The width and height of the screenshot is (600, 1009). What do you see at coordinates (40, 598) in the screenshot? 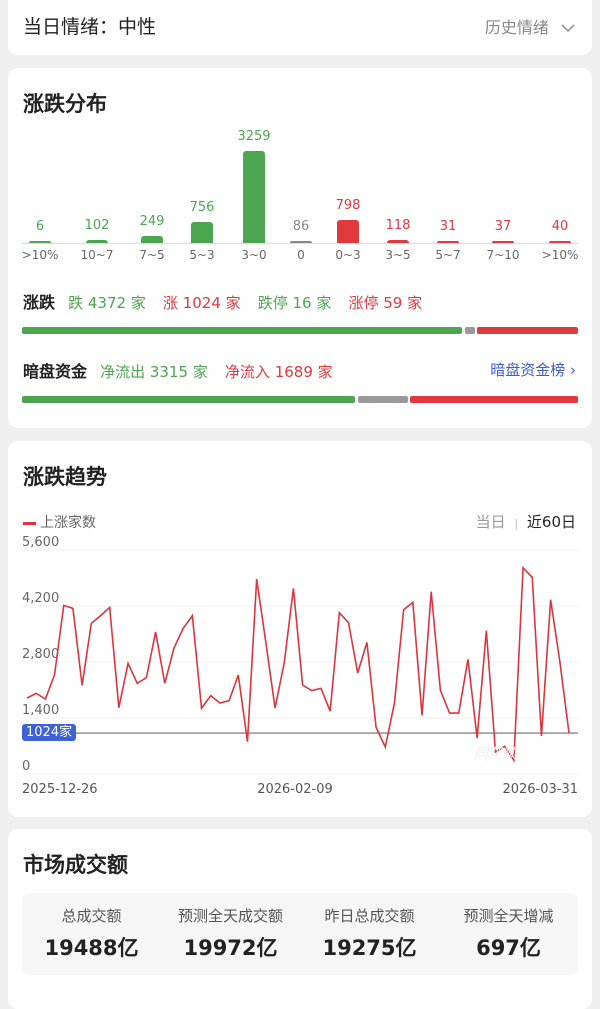
I see `y-tick-label: 4,200` at bounding box center [40, 598].